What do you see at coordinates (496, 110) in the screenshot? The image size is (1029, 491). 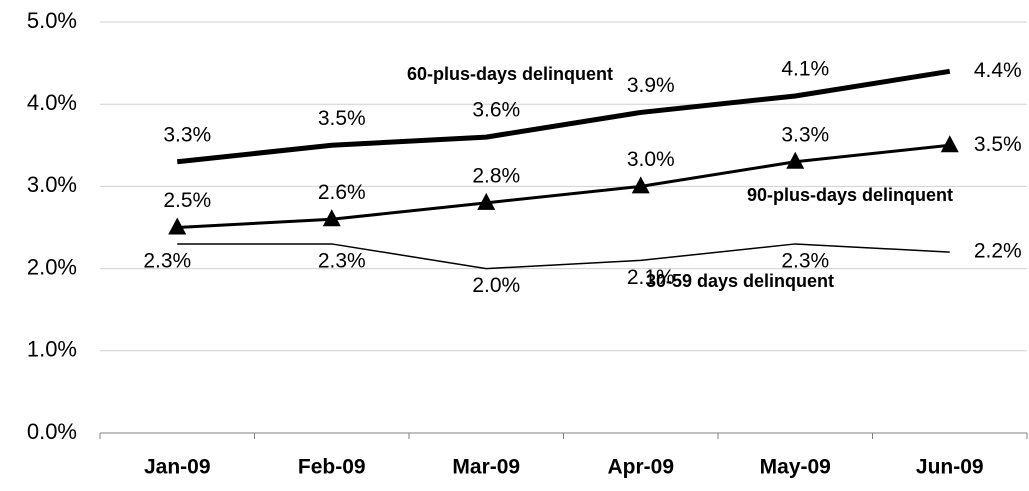 I see `value-label: 3.6%` at bounding box center [496, 110].